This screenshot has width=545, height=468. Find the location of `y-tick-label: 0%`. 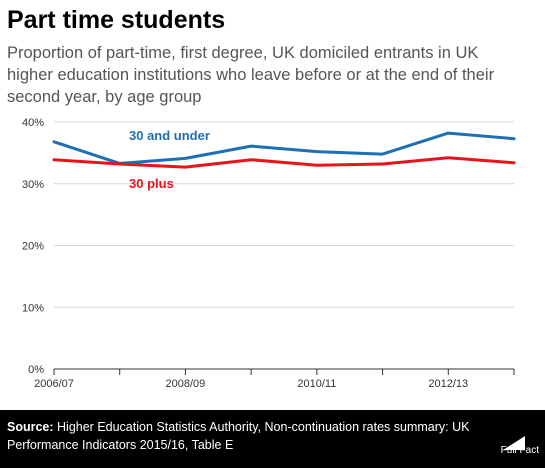

y-tick-label: 0% is located at coordinates (36, 370).